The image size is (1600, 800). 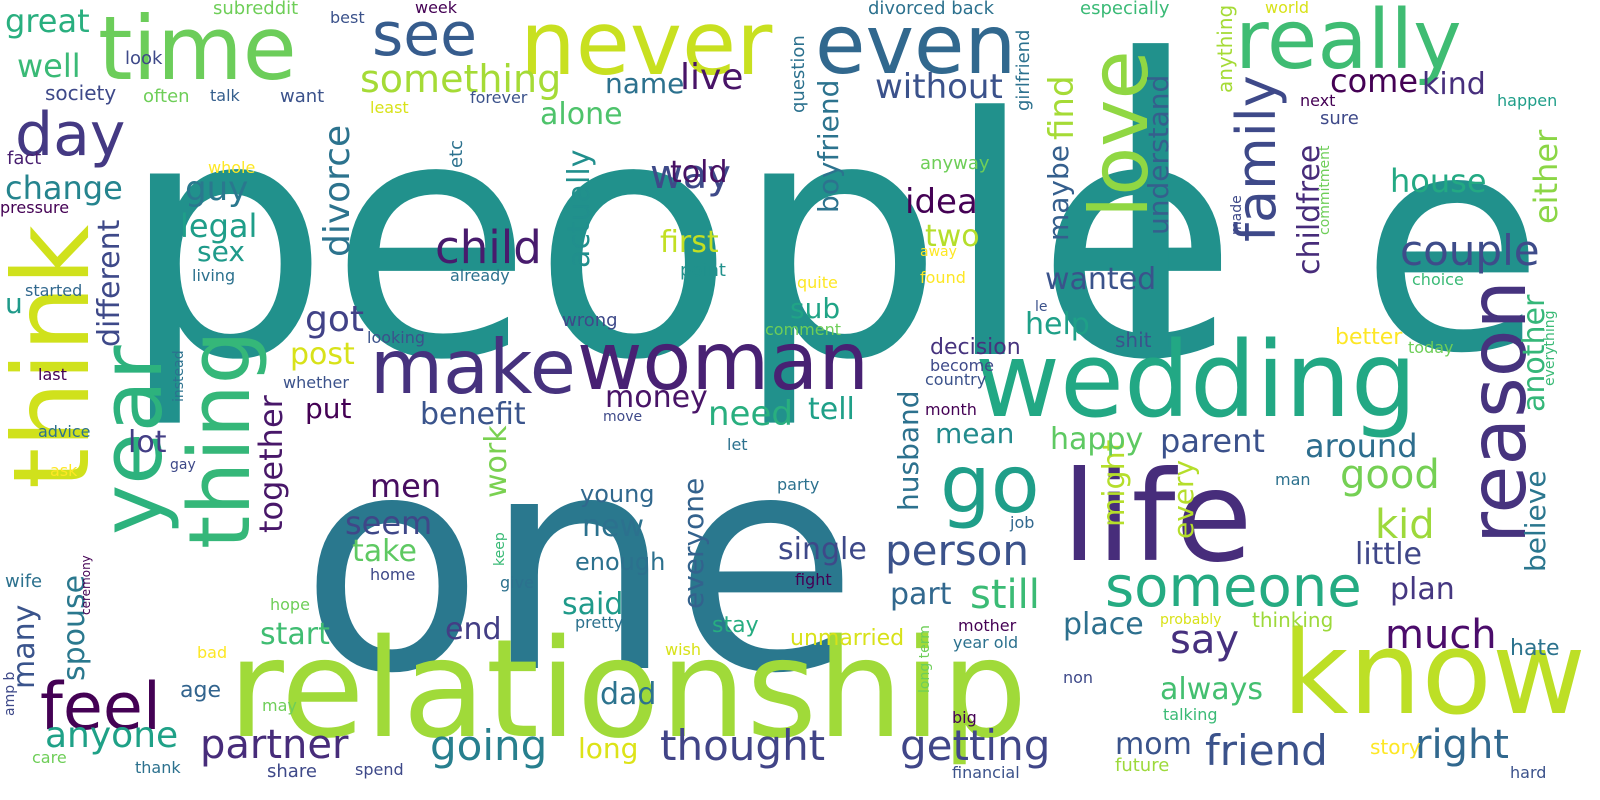 I want to click on word-anyway: anyway, so click(x=955, y=163).